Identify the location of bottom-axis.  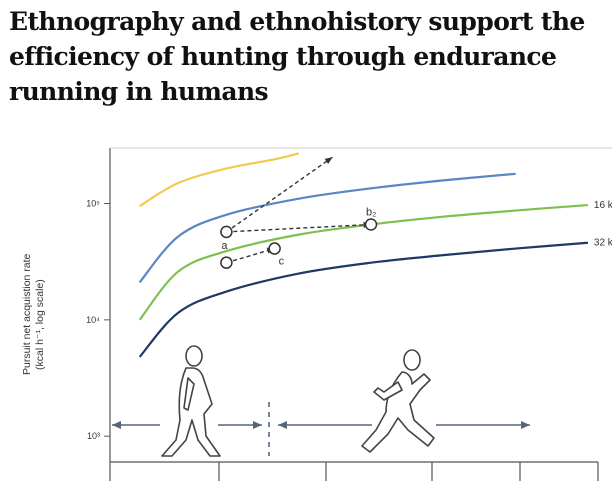
(354, 471).